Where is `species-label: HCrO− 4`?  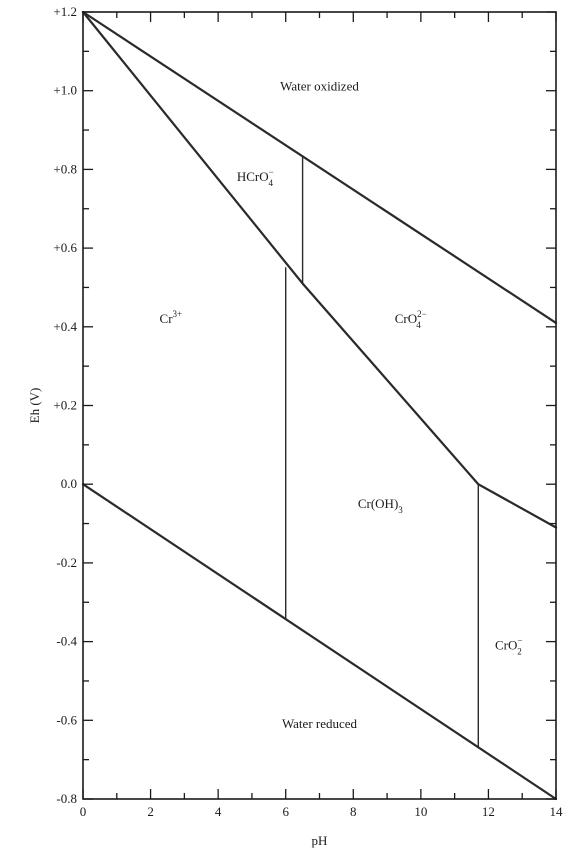
species-label: HCrO− 4 is located at coordinates (255, 177).